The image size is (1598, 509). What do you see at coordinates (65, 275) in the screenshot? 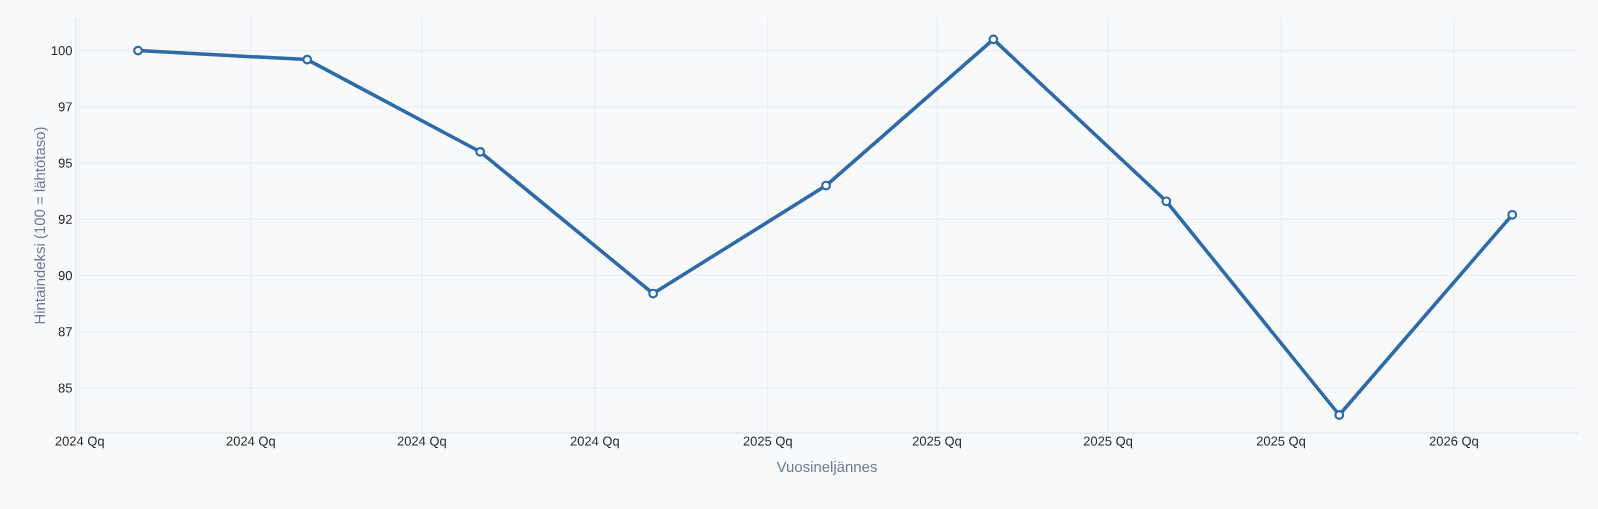
I see `y-tick-label: 90` at bounding box center [65, 275].